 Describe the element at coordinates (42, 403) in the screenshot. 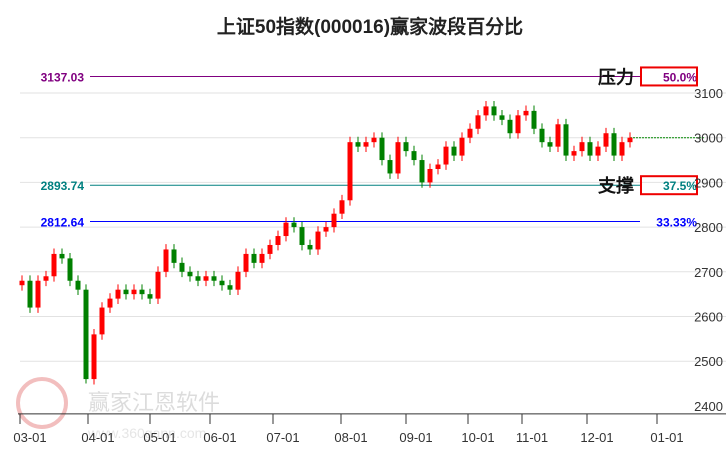

I see `watermark-seal-icon` at that location.